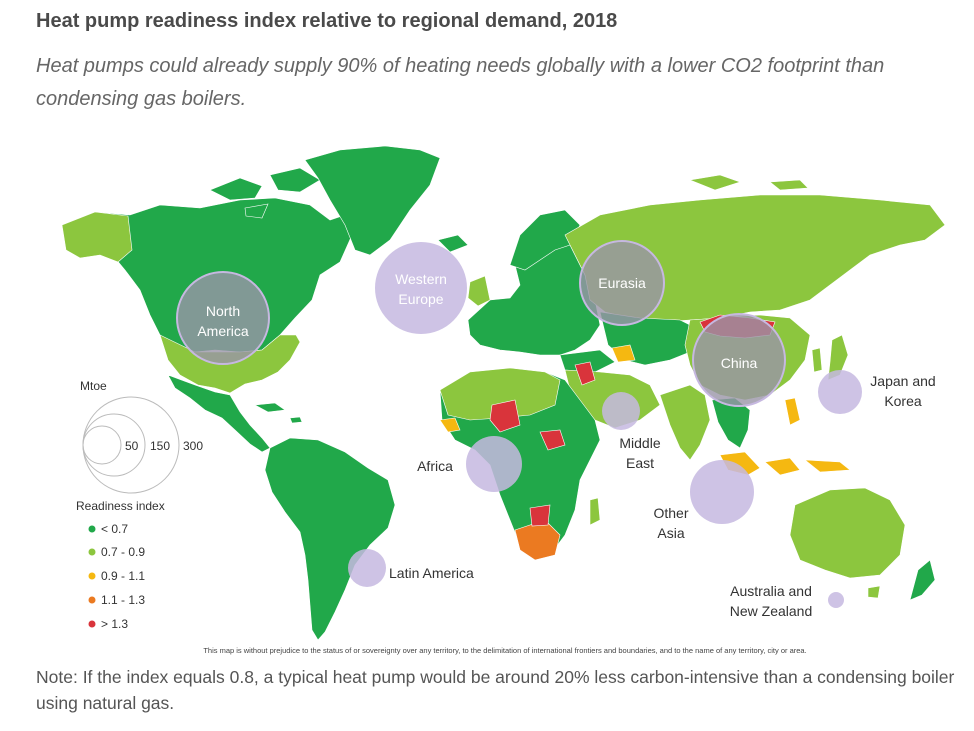 The height and width of the screenshot is (731, 974). I want to click on legend-index-title: Readiness index, so click(120, 506).